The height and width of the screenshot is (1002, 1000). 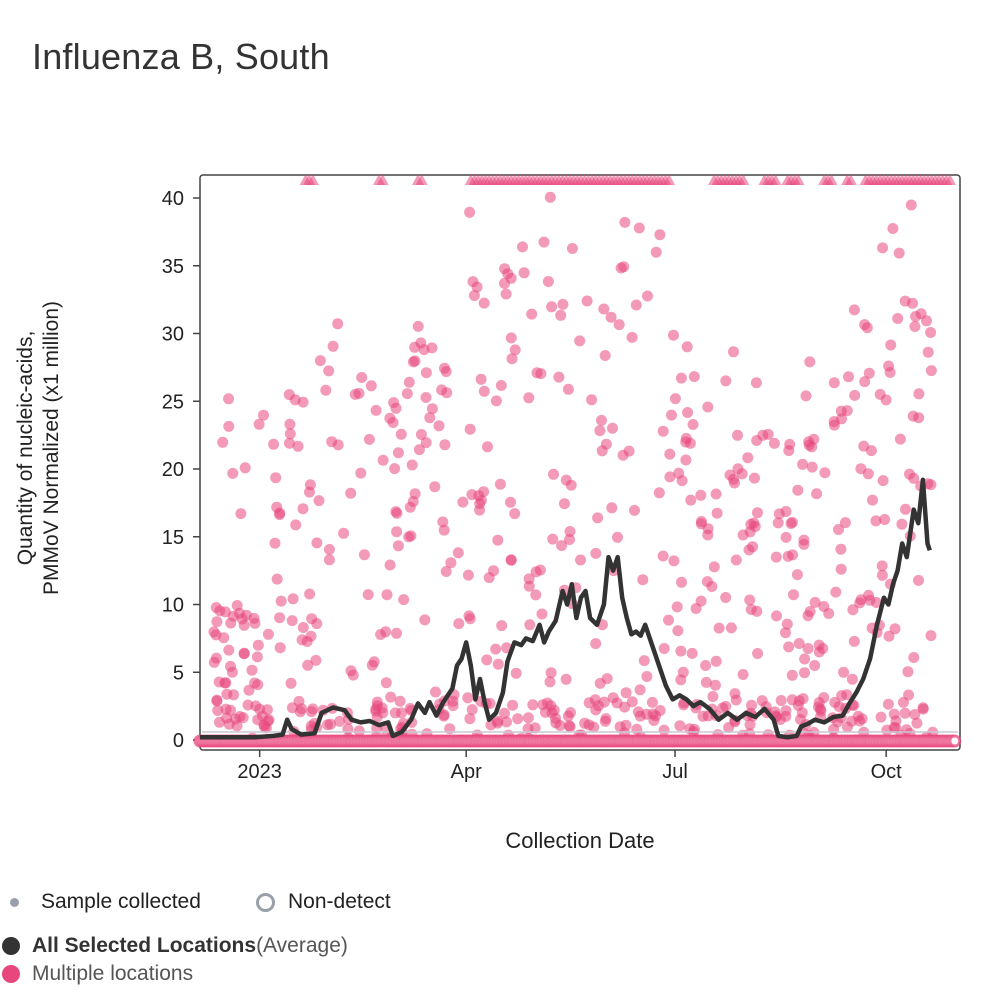 I want to click on legend-average: All Selected Locations (Average), so click(x=175, y=946).